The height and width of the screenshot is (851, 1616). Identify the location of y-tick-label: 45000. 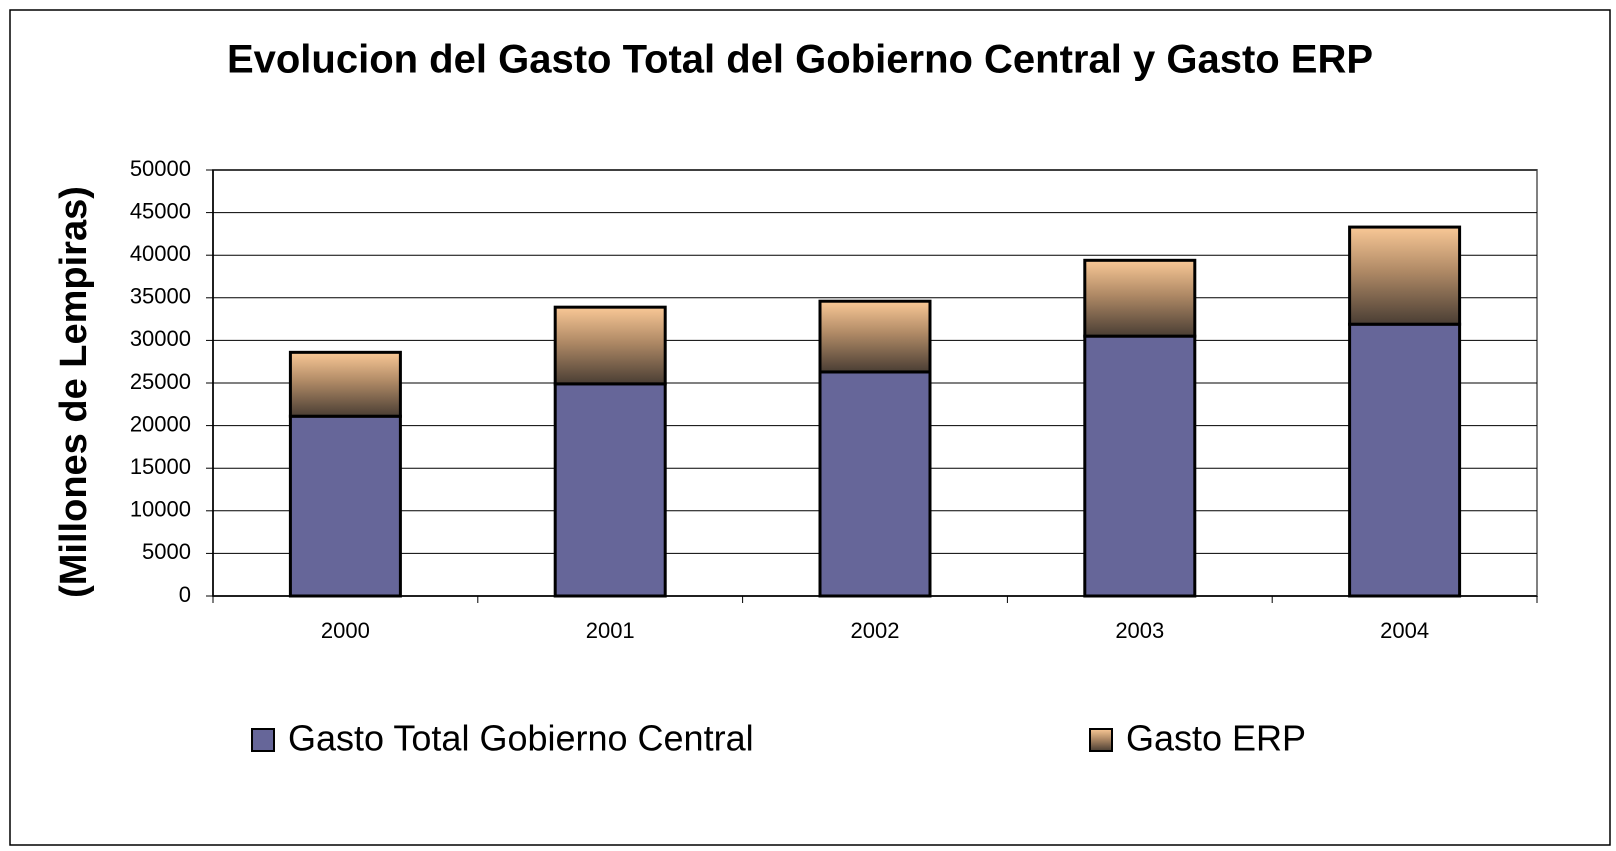
(160, 210).